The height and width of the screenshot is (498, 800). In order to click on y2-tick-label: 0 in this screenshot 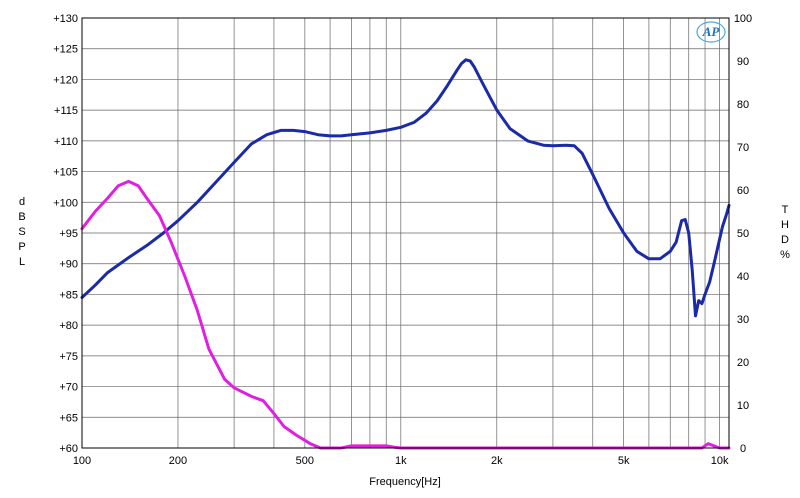, I will do `click(743, 449)`.